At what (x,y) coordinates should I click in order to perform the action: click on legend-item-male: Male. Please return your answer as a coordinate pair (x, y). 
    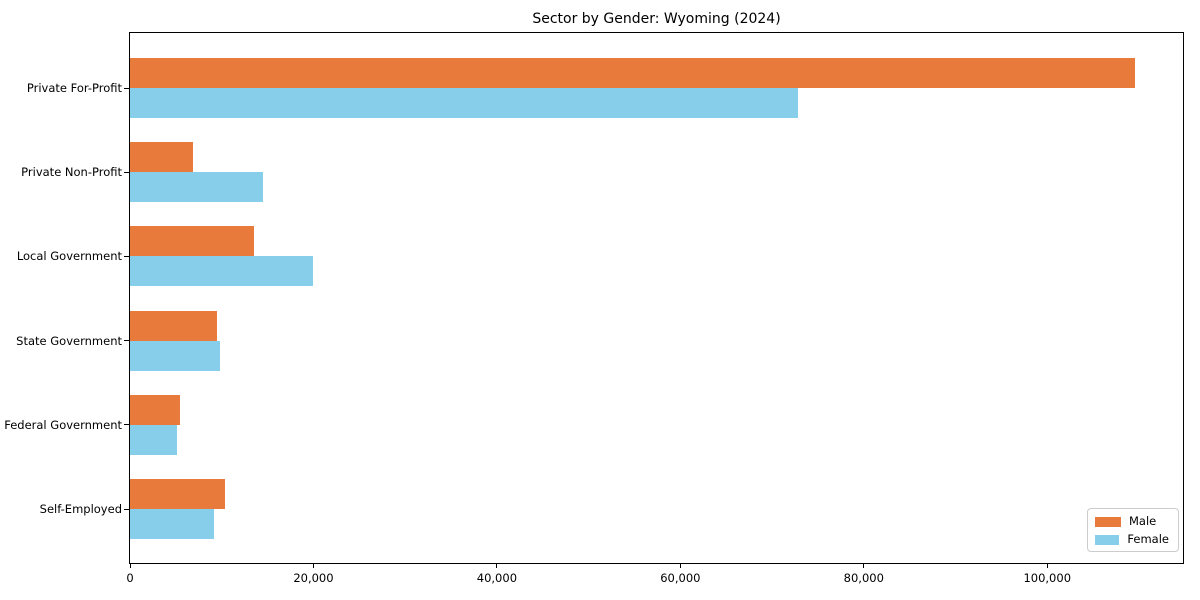
    Looking at the image, I should click on (1132, 521).